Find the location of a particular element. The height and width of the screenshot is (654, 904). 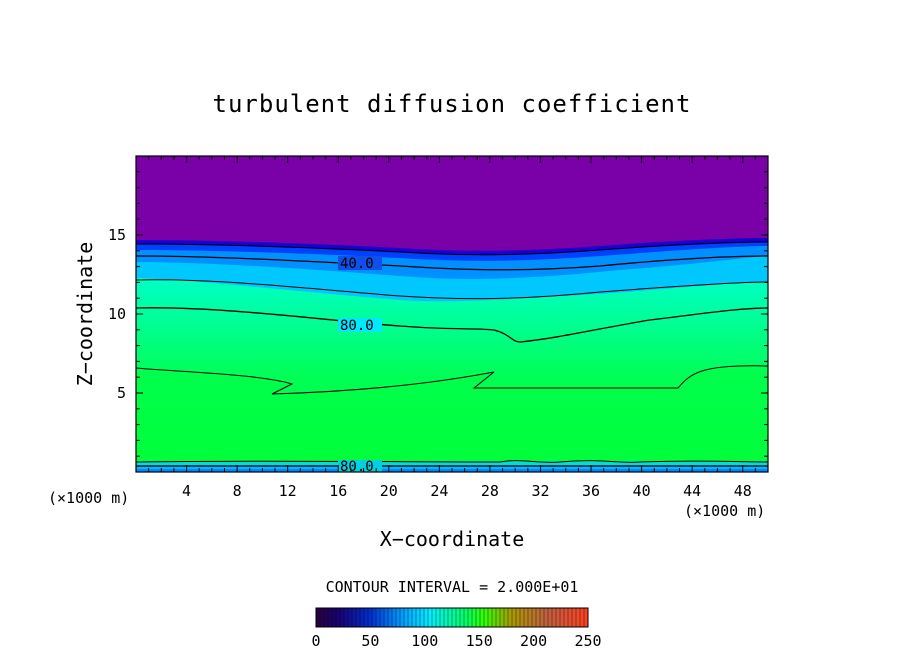

x-unit-right: (×1000 m) is located at coordinates (724, 511).